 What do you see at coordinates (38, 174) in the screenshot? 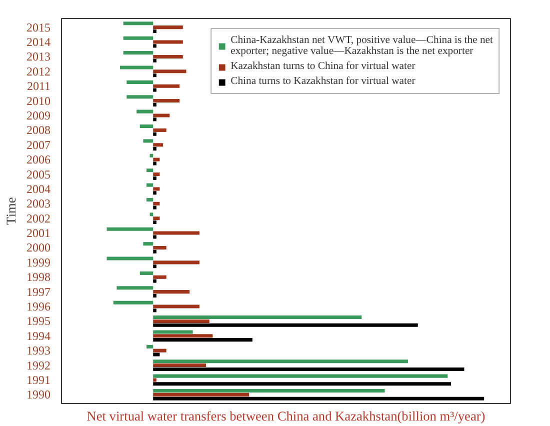
I see `y-tick-label: 2005` at bounding box center [38, 174].